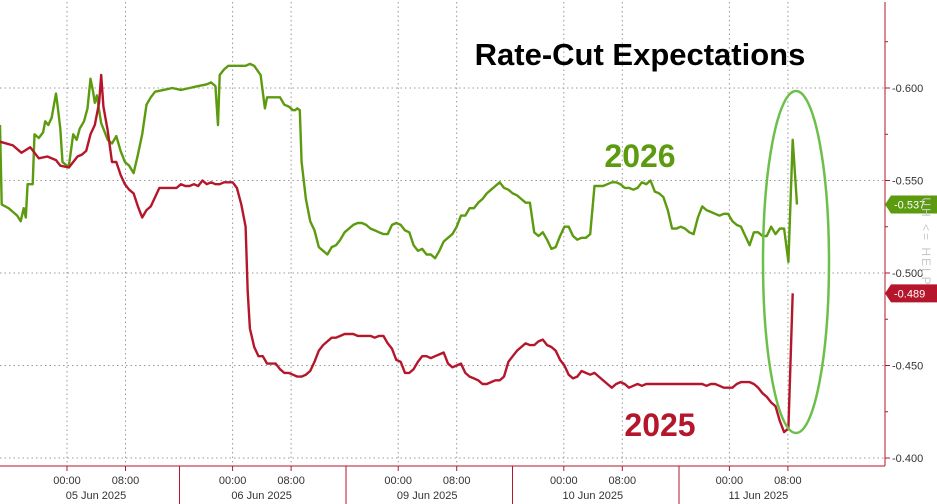  Describe the element at coordinates (907, 182) in the screenshot. I see `y-tick-label: -0.550` at that location.